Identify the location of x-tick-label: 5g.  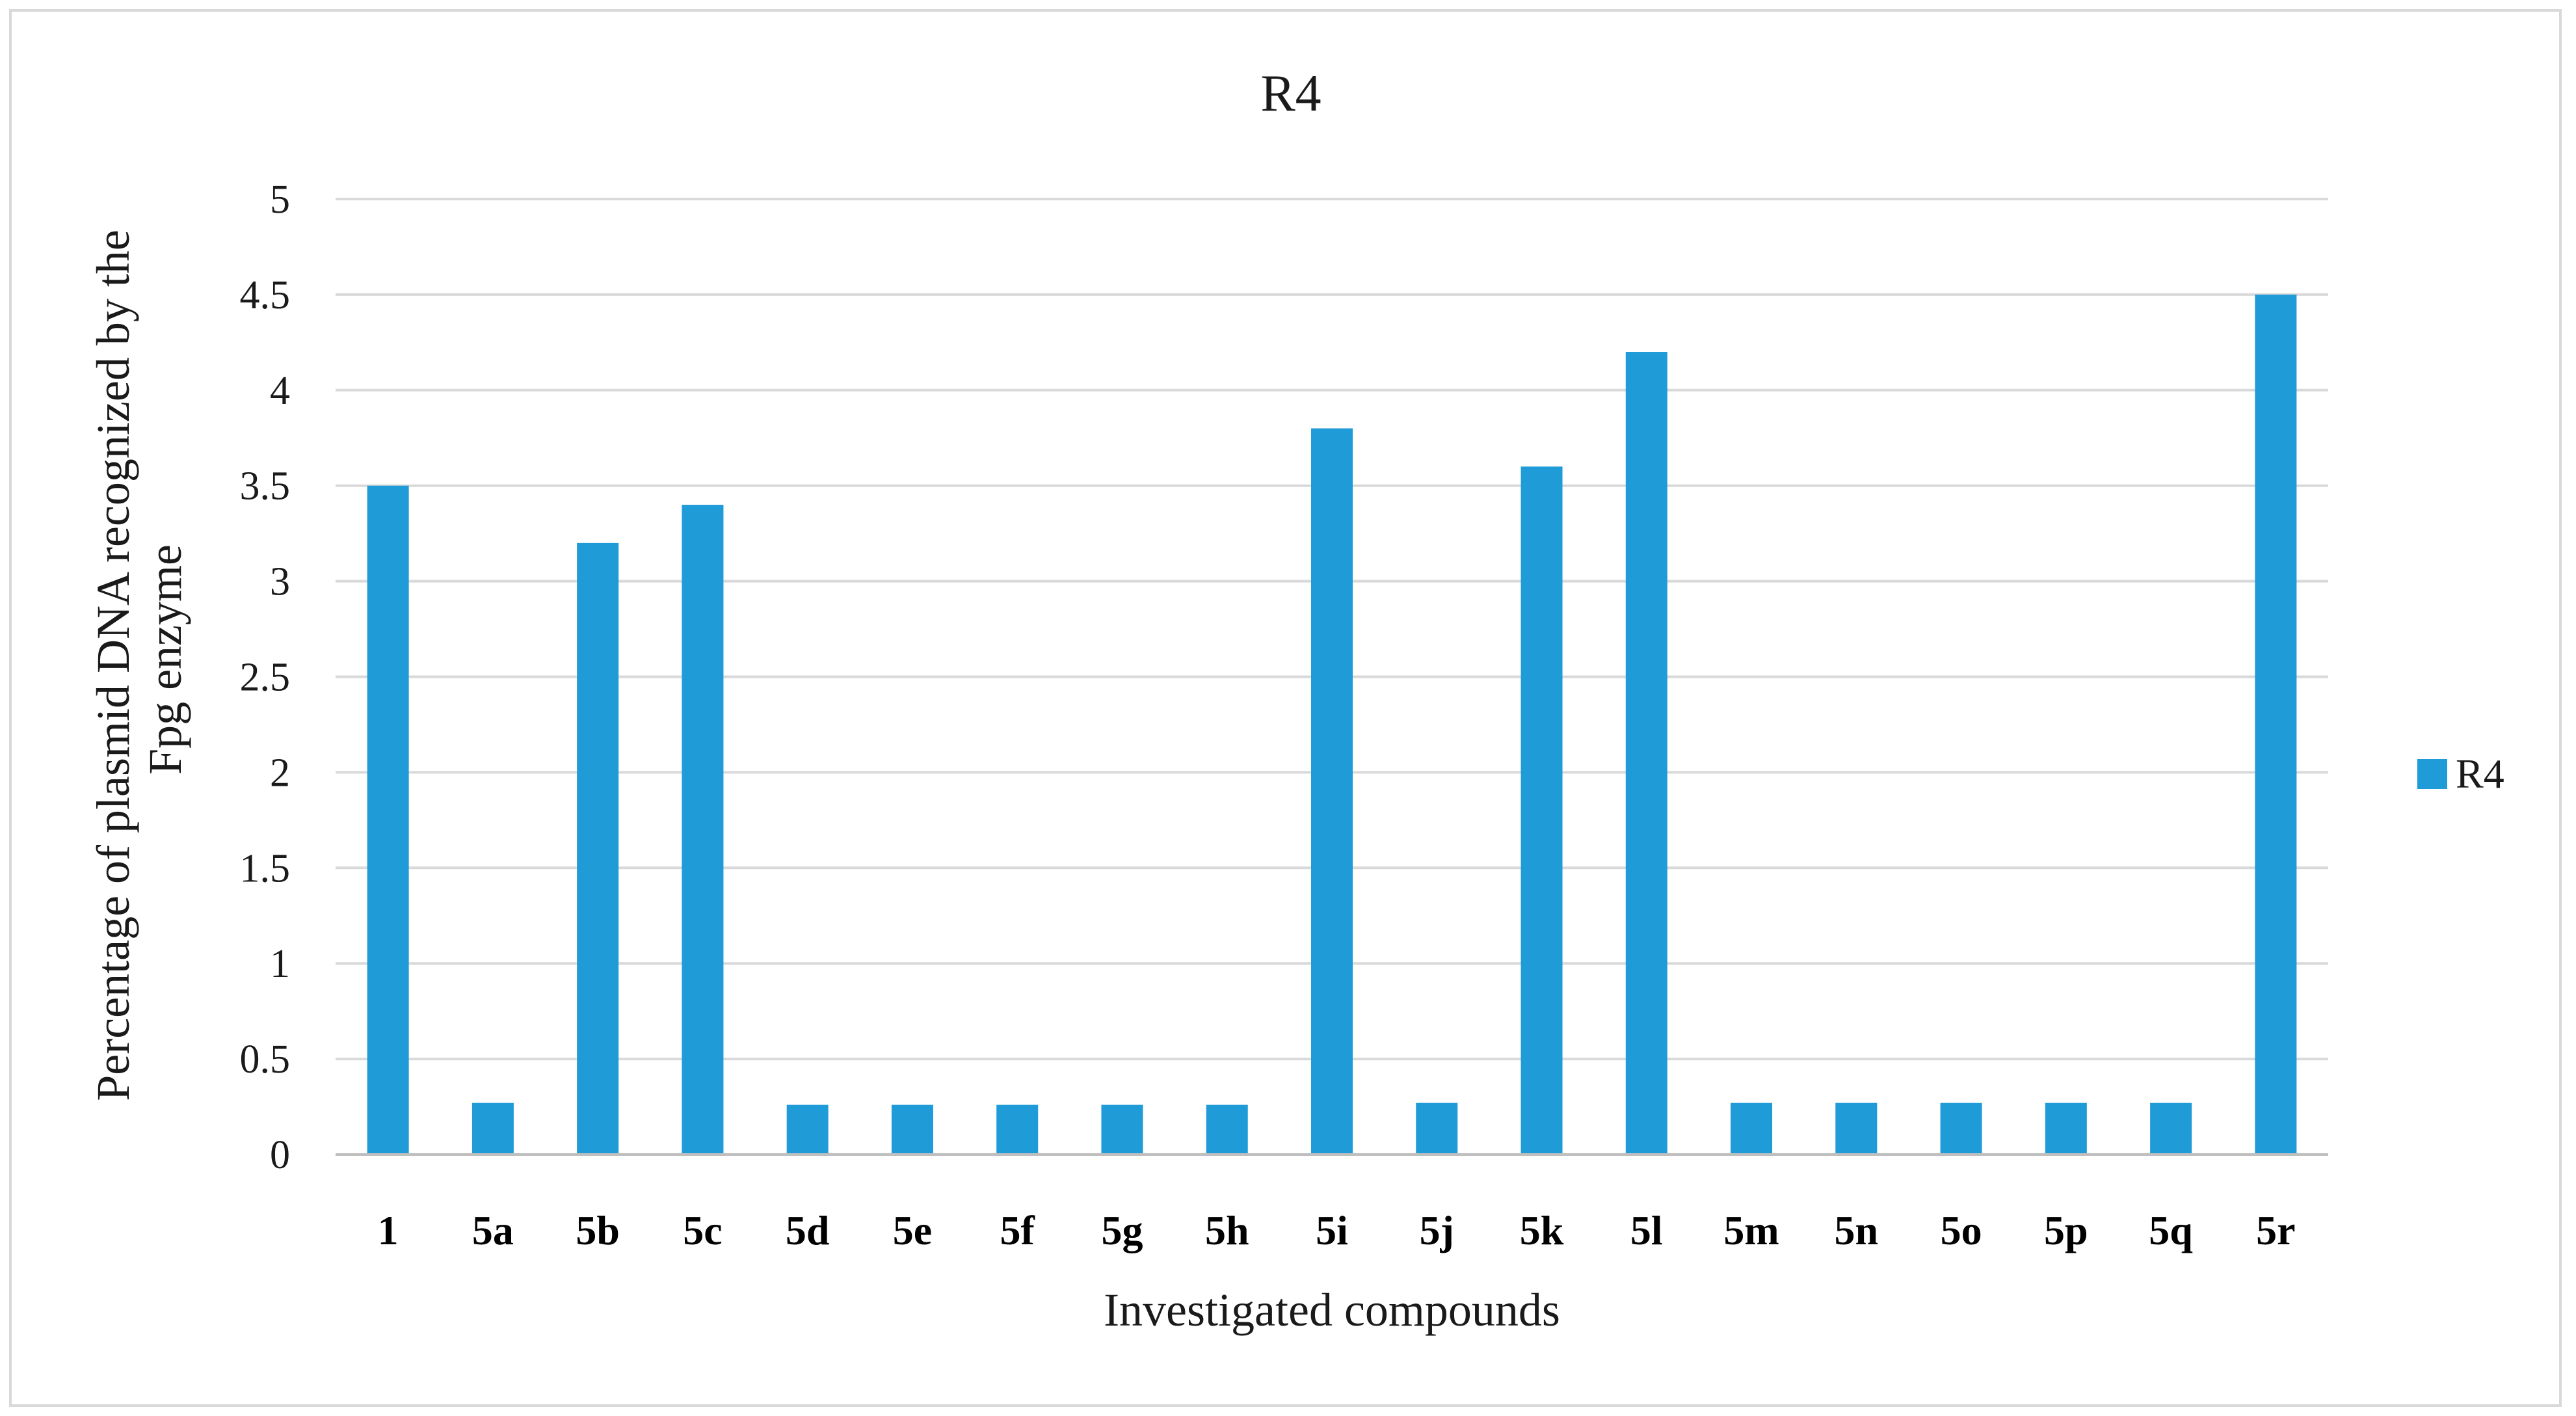
(1122, 1230).